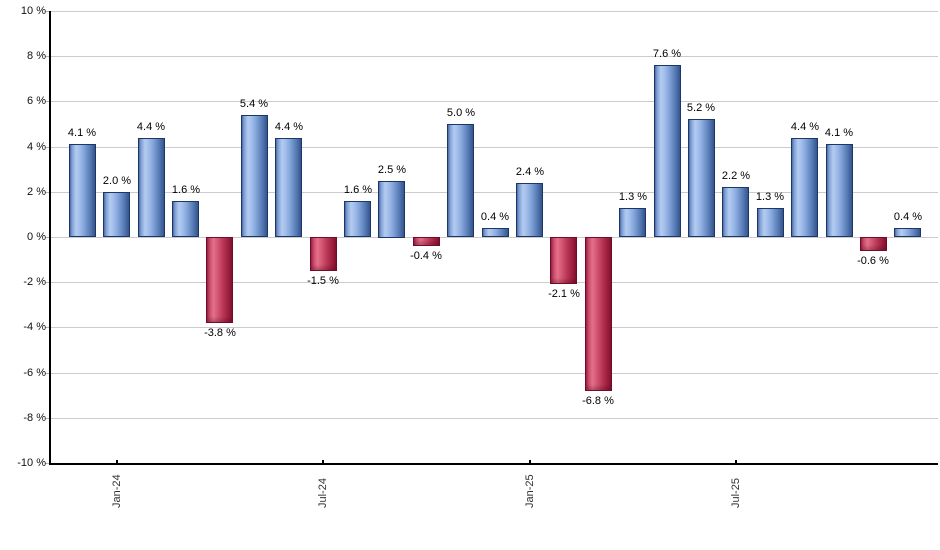  I want to click on y-axis-tick-label: 8 %, so click(36, 56).